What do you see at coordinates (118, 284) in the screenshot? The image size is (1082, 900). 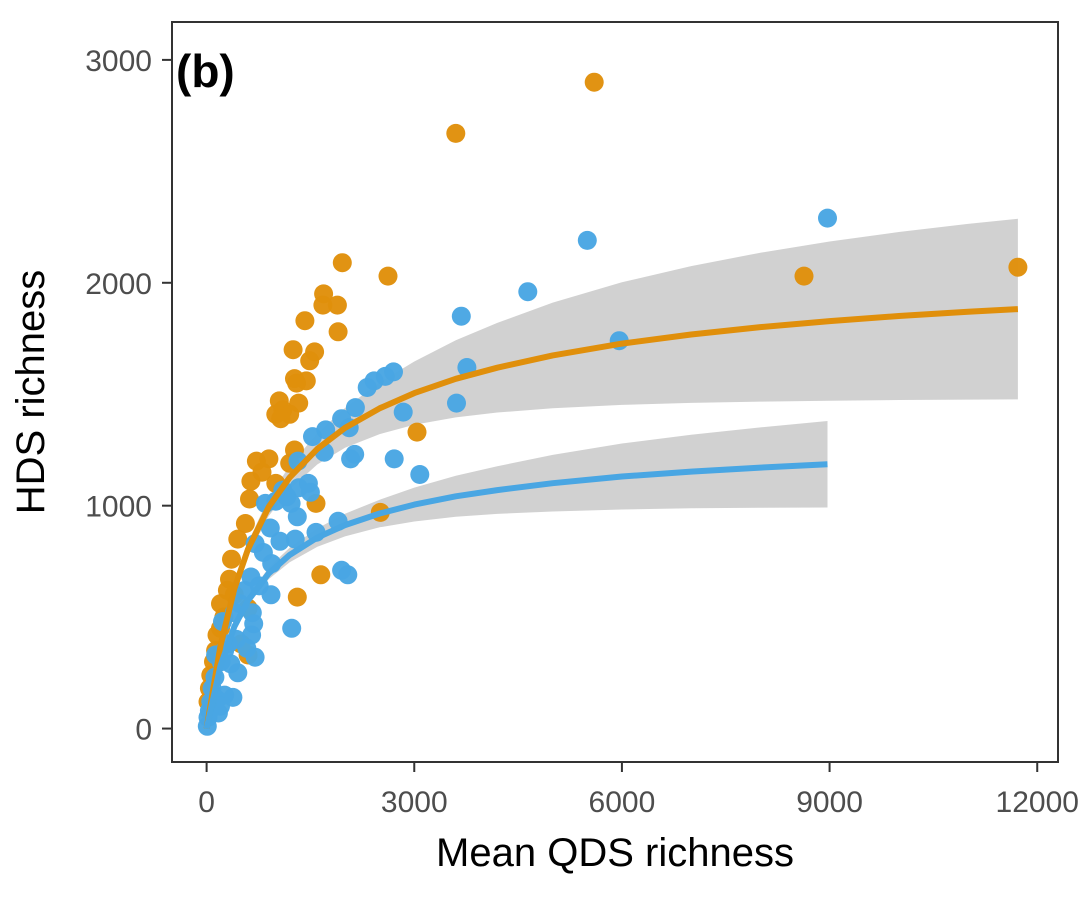 I see `y-tick-label: 2000` at bounding box center [118, 284].